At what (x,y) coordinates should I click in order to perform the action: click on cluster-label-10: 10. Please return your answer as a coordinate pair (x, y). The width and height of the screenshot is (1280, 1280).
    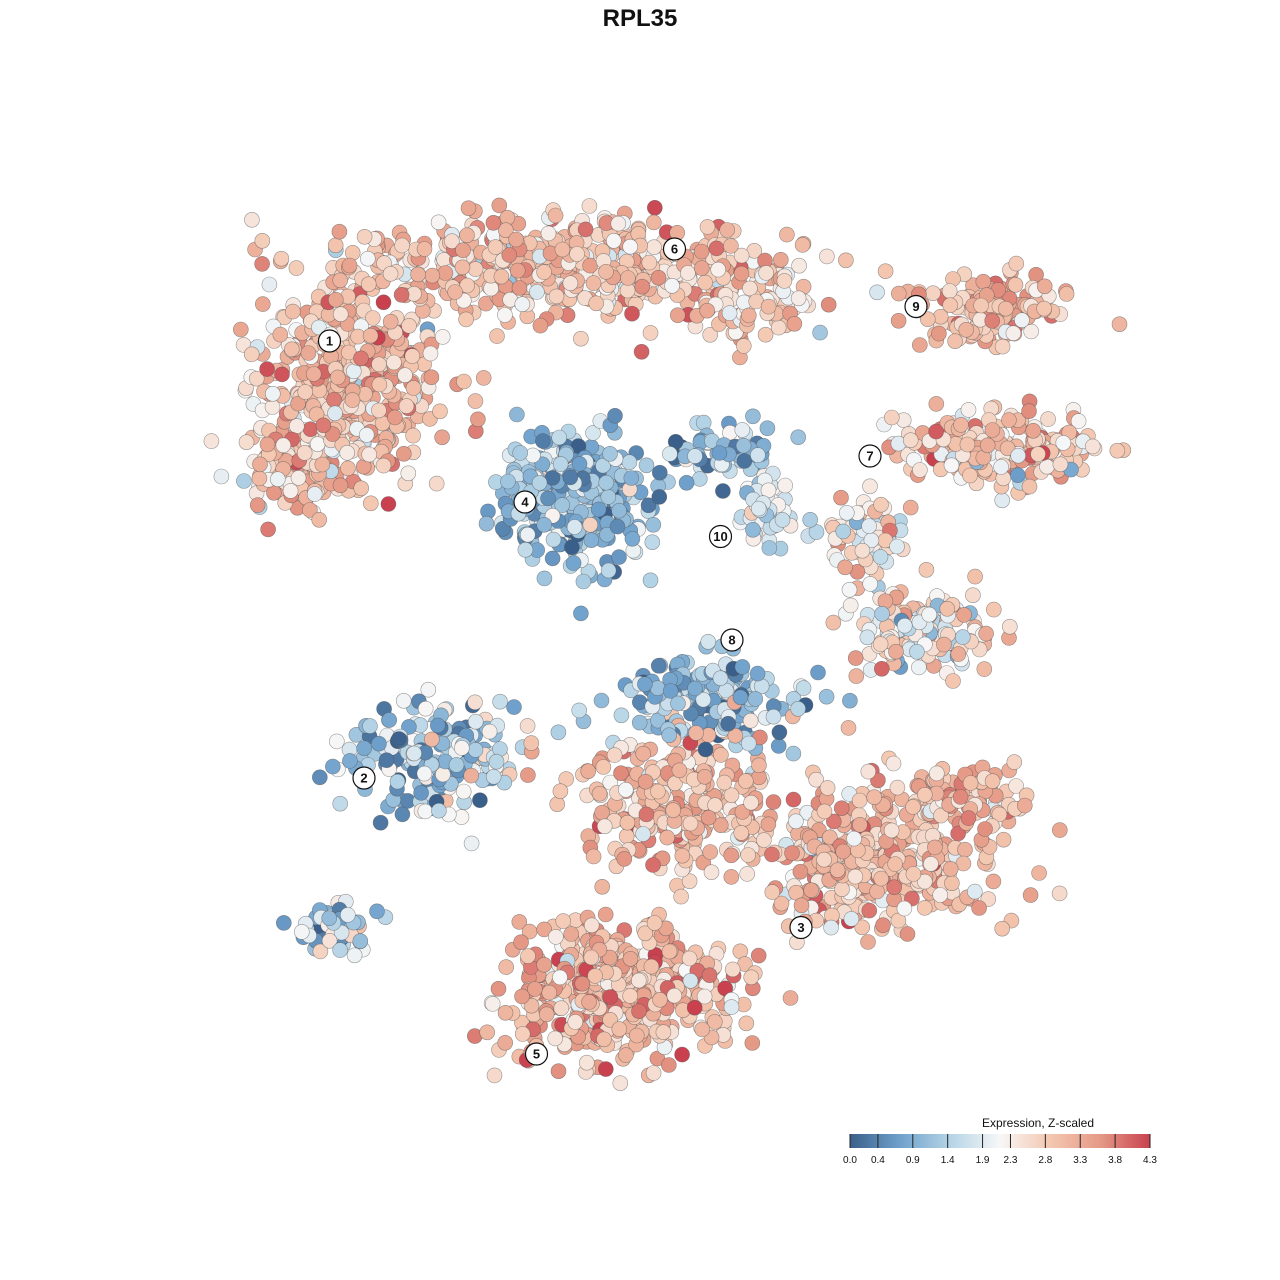
    Looking at the image, I should click on (720, 536).